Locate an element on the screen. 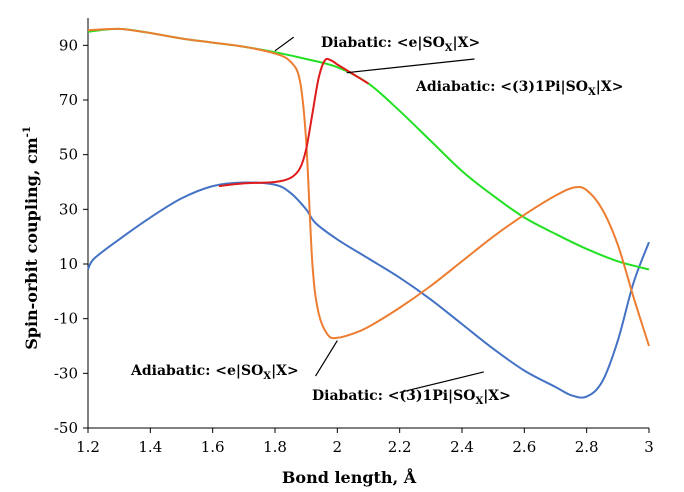 The height and width of the screenshot is (492, 684). y-tick-label: 10 is located at coordinates (68, 264).